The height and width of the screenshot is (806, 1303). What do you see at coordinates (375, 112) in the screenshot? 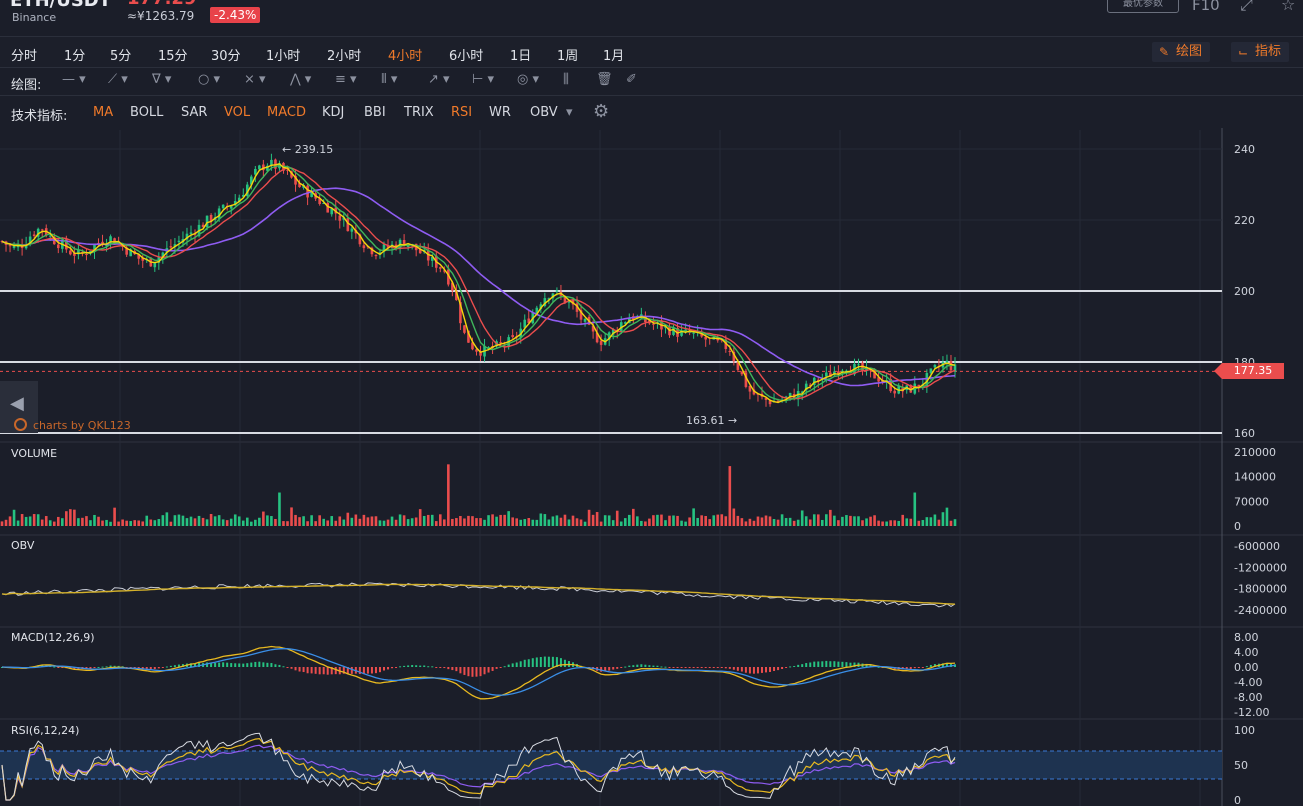
I see `indicator-bbi: BBI` at bounding box center [375, 112].